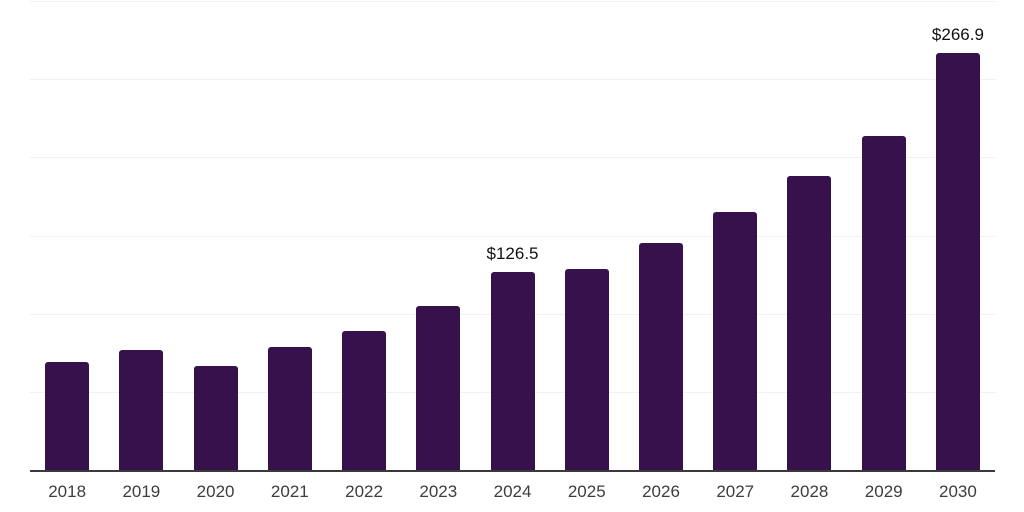 Image resolution: width=1024 pixels, height=512 pixels. Describe the element at coordinates (809, 322) in the screenshot. I see `bar-2028` at that location.